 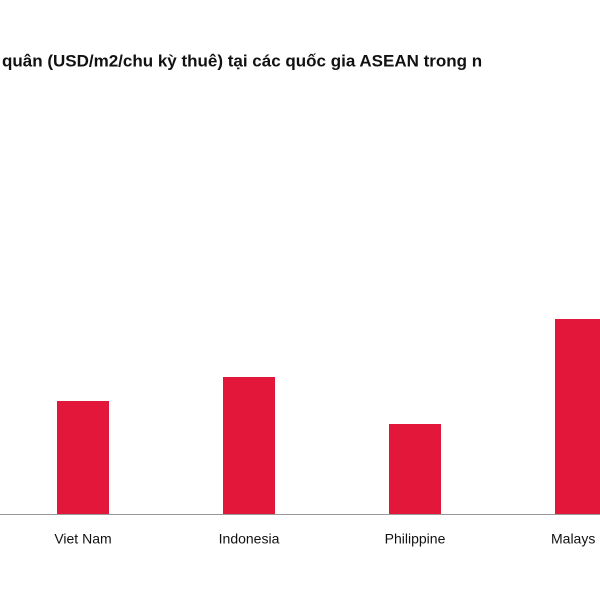 I want to click on x-tick-label: Philippine, so click(x=415, y=539).